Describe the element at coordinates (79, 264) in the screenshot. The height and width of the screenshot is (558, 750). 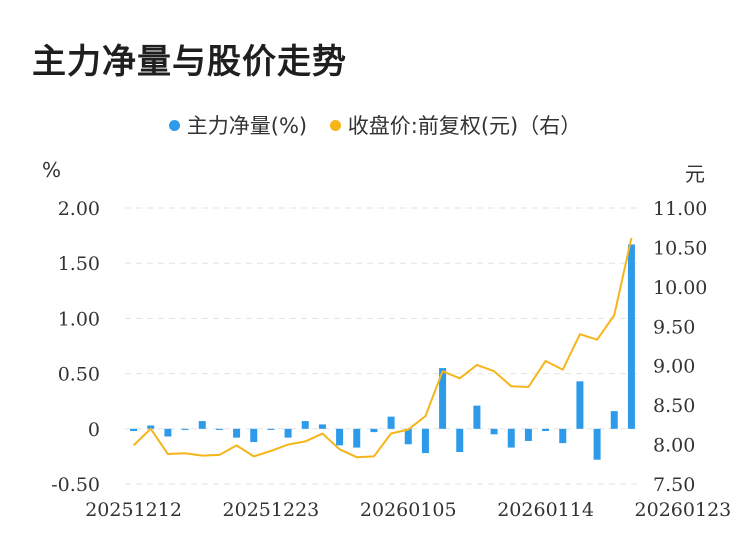
I see `left-axis-tick: 1.50` at that location.